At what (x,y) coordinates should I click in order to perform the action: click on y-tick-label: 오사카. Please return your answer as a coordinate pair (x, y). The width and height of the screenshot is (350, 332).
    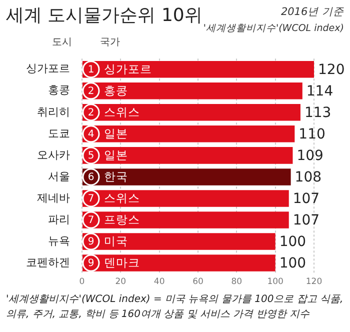
    Looking at the image, I should click on (53, 155).